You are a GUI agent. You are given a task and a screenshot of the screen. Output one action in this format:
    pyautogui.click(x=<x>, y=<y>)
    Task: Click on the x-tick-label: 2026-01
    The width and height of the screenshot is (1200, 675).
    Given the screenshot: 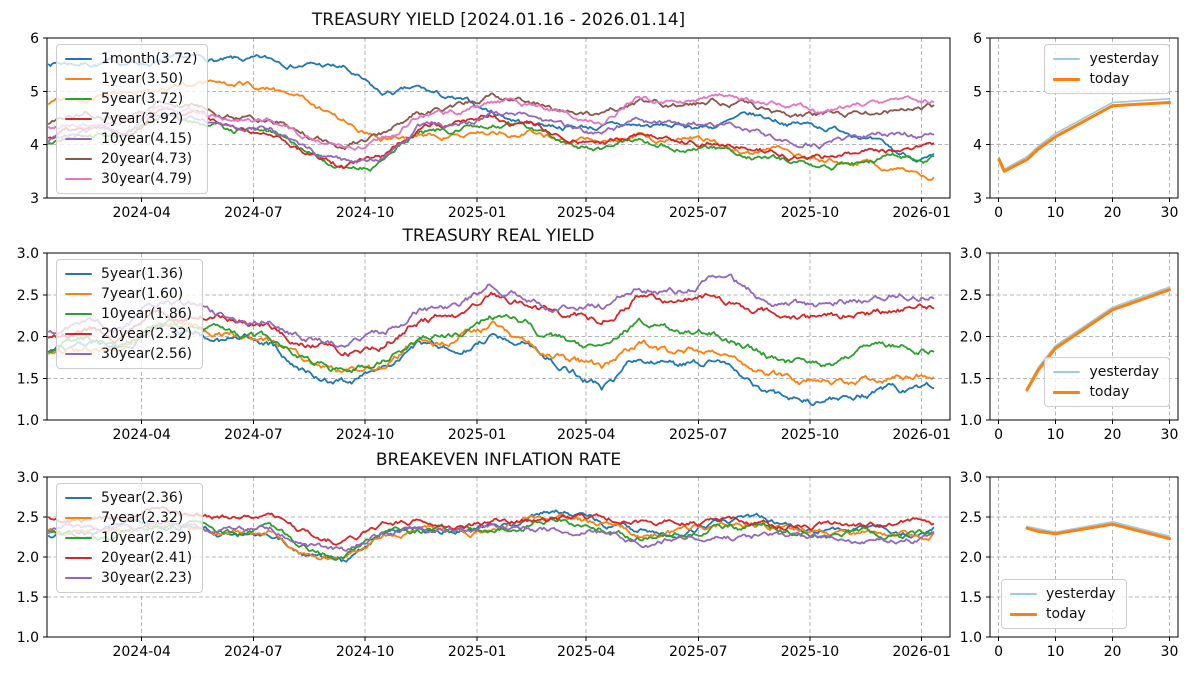 What is the action you would take?
    pyautogui.click(x=921, y=213)
    